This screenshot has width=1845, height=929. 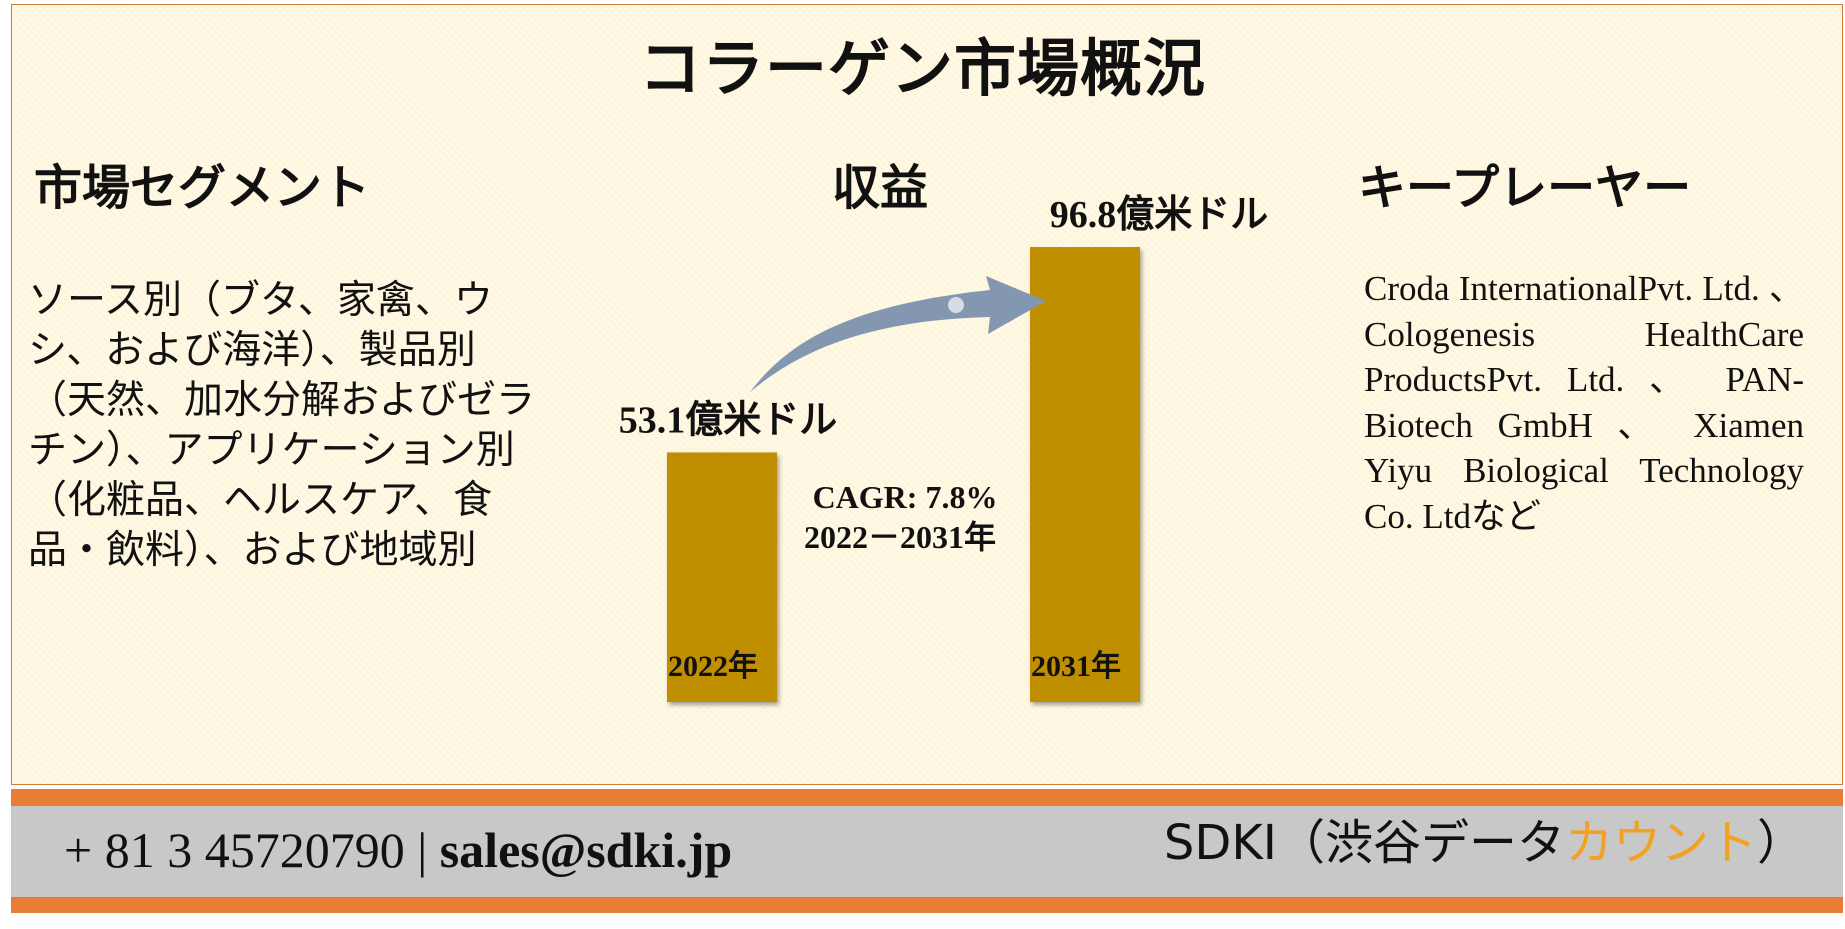 I want to click on category-label: 2031年, so click(x=1076, y=666).